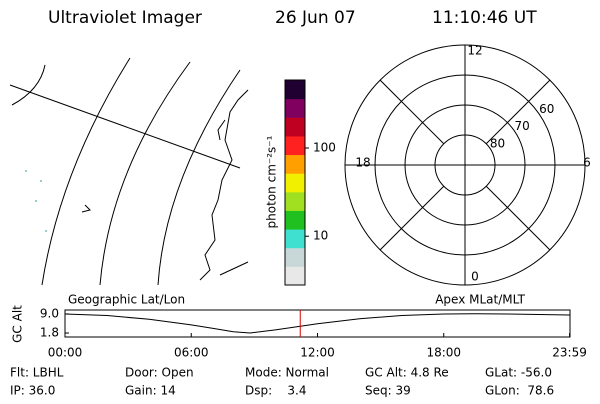 The width and height of the screenshot is (600, 404). Describe the element at coordinates (272, 181) in the screenshot. I see `colorbar-label: photon cm⁻²s⁻¹` at that location.